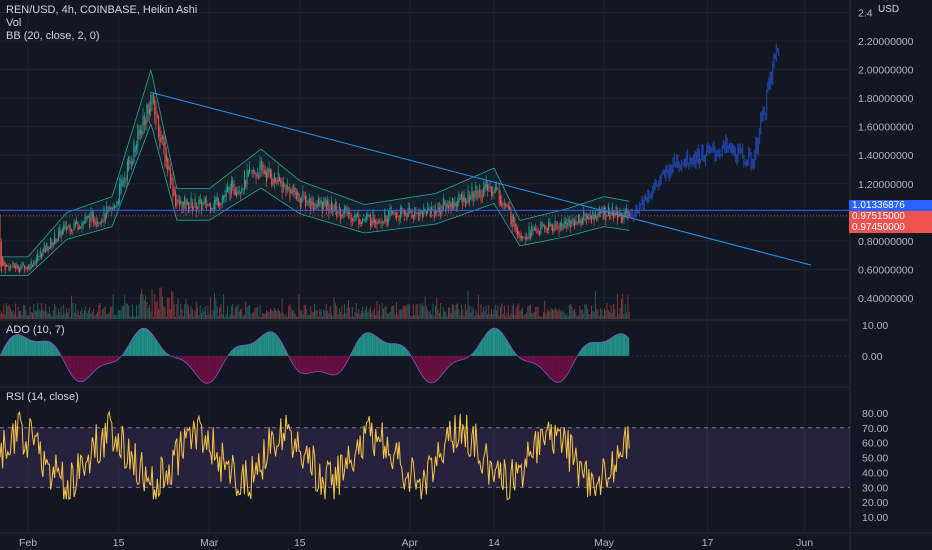  I want to click on rsi-tick-label: 70.00, so click(875, 429).